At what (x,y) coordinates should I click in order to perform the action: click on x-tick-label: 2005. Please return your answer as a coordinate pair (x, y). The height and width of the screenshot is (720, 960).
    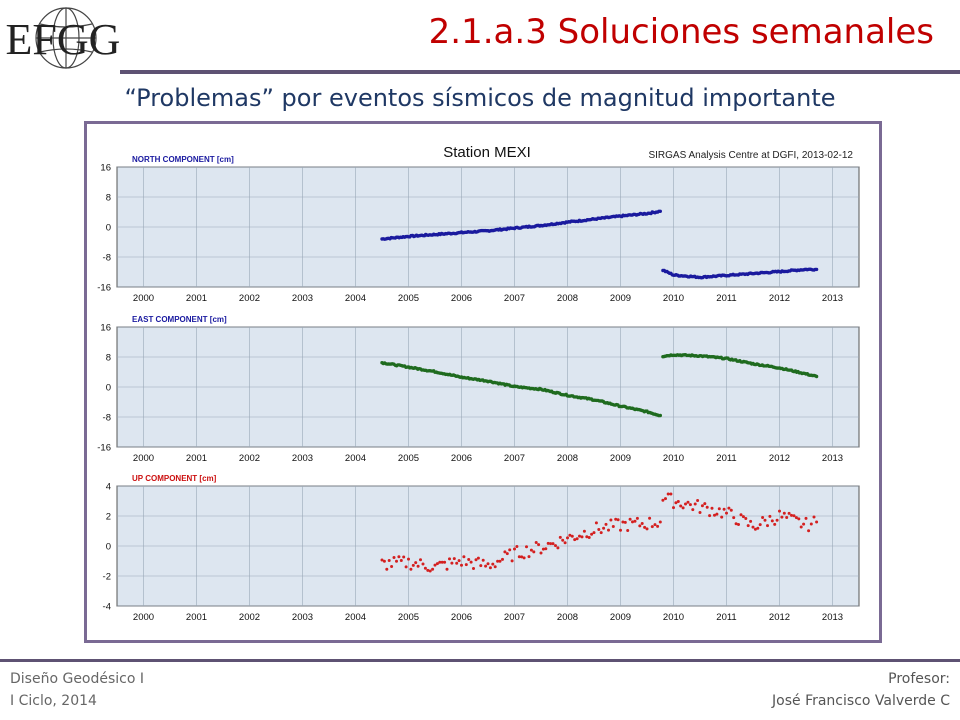
    Looking at the image, I should click on (408, 298).